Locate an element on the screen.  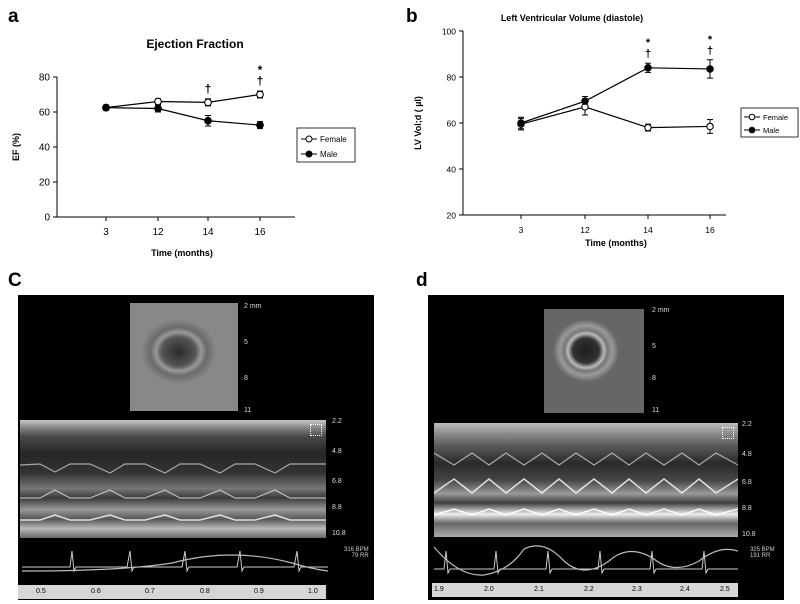
x-tick-label: 16 is located at coordinates (260, 232).